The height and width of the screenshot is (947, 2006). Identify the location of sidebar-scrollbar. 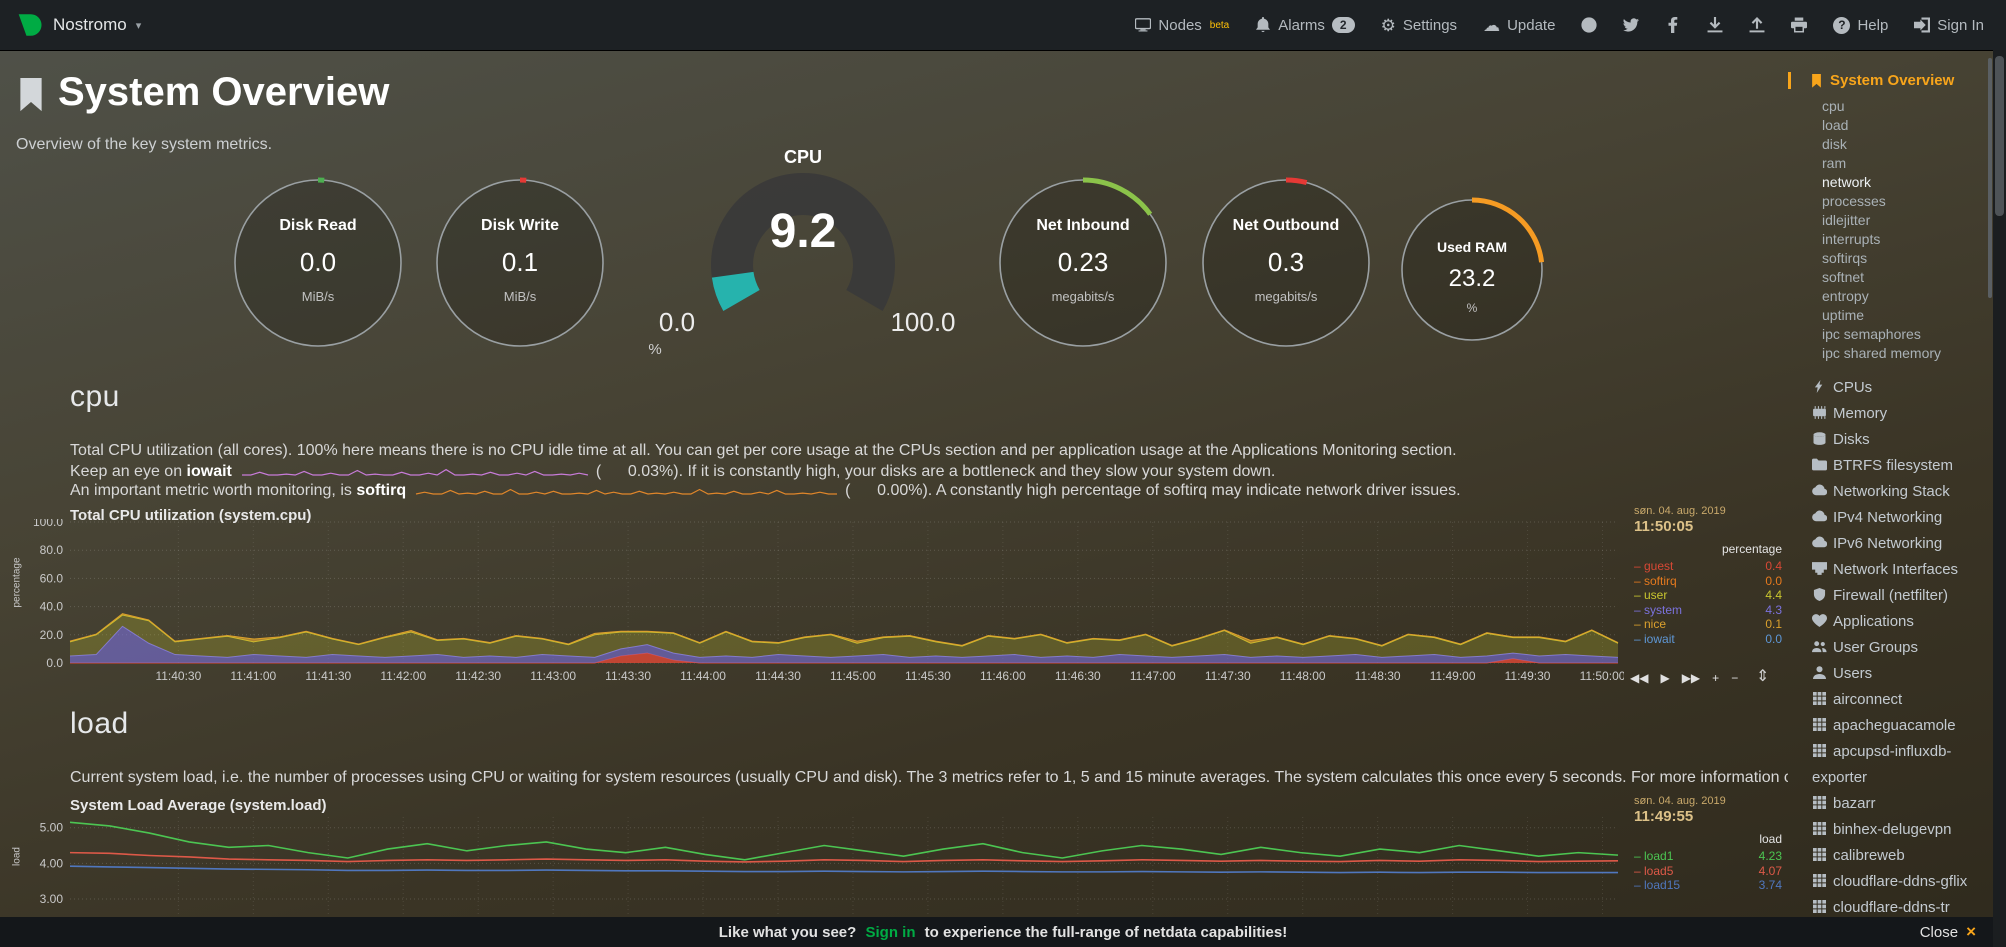
(1990, 178).